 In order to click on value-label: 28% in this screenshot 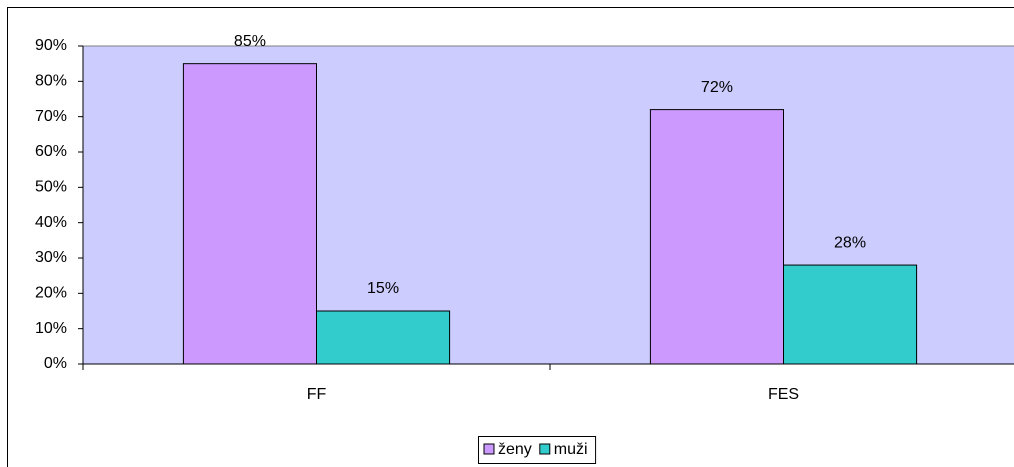, I will do `click(850, 242)`.